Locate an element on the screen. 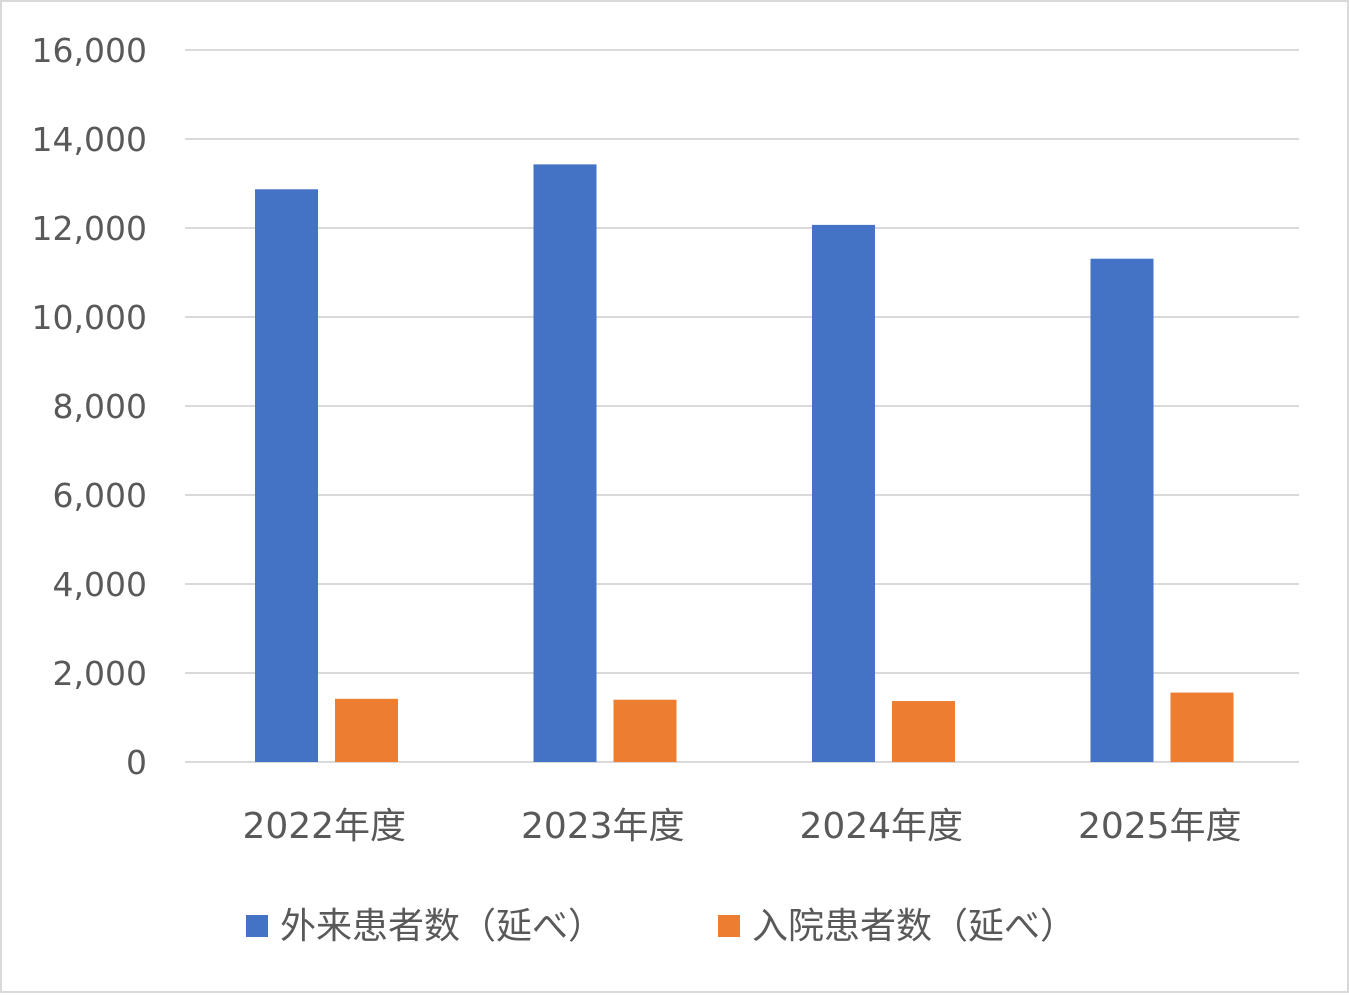 This screenshot has height=995, width=1349. y-tick-label: 2,000 is located at coordinates (100, 673).